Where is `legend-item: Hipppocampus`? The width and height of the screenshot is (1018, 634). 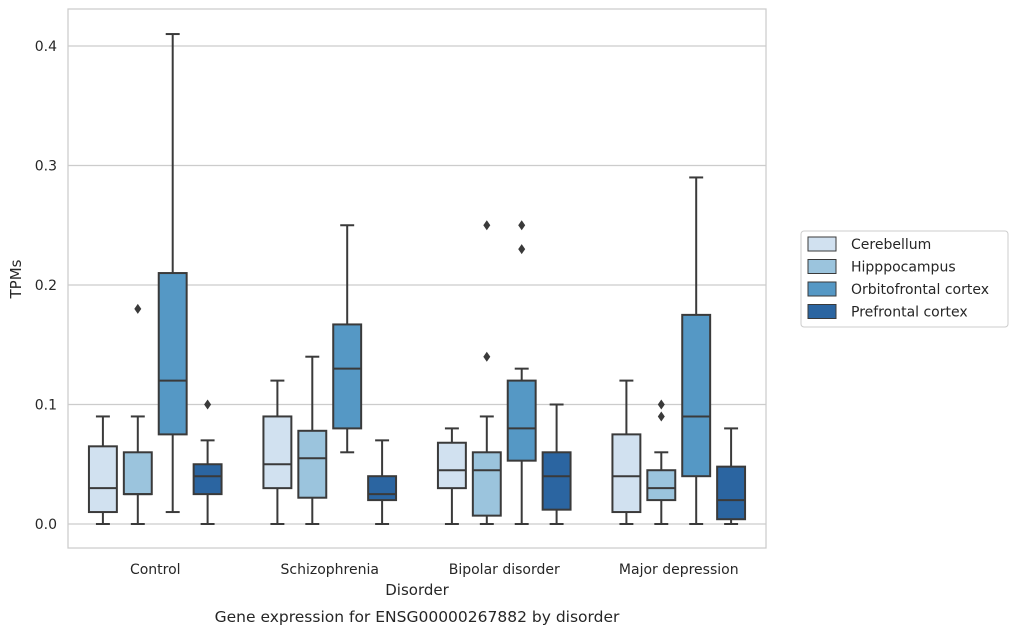
legend-item: Hipppocampus is located at coordinates (881, 267).